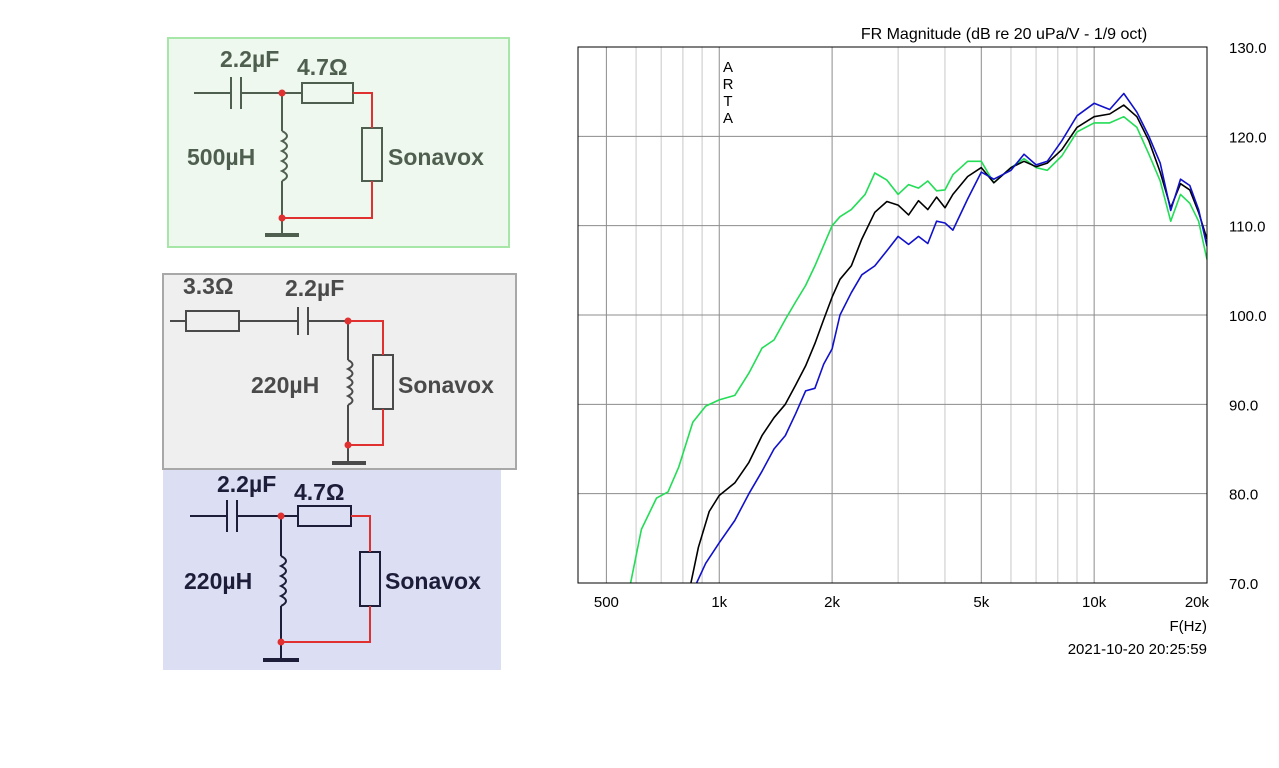  What do you see at coordinates (981, 602) in the screenshot?
I see `x-tick-label: 5k` at bounding box center [981, 602].